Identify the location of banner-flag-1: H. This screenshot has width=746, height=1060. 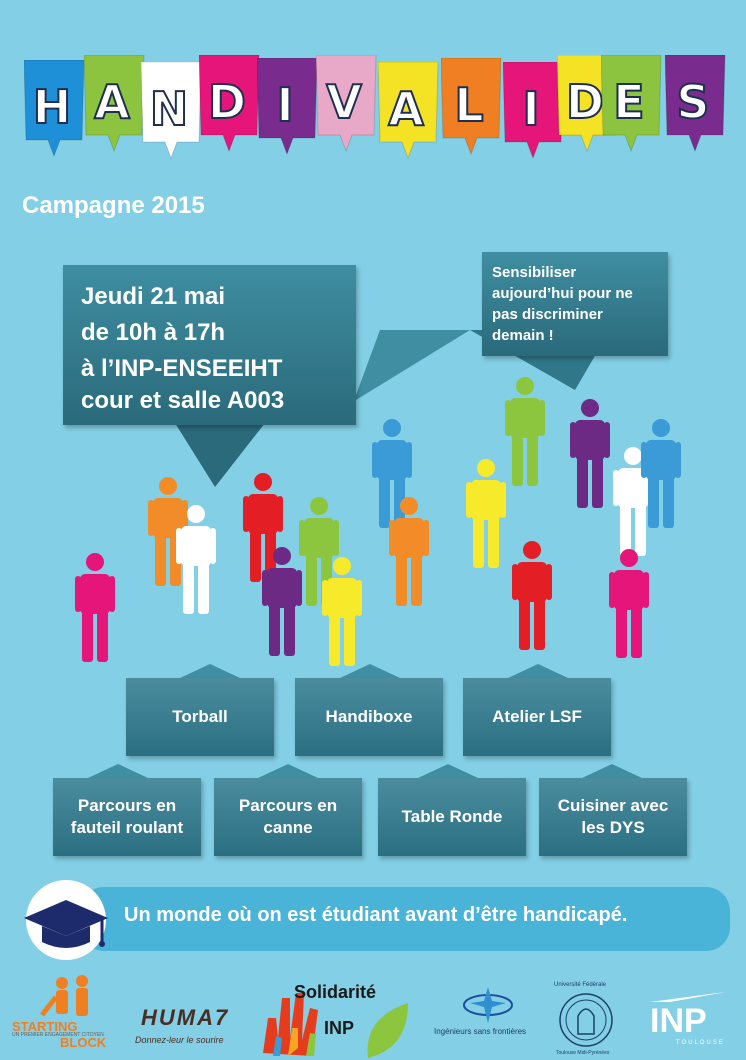
(54, 109).